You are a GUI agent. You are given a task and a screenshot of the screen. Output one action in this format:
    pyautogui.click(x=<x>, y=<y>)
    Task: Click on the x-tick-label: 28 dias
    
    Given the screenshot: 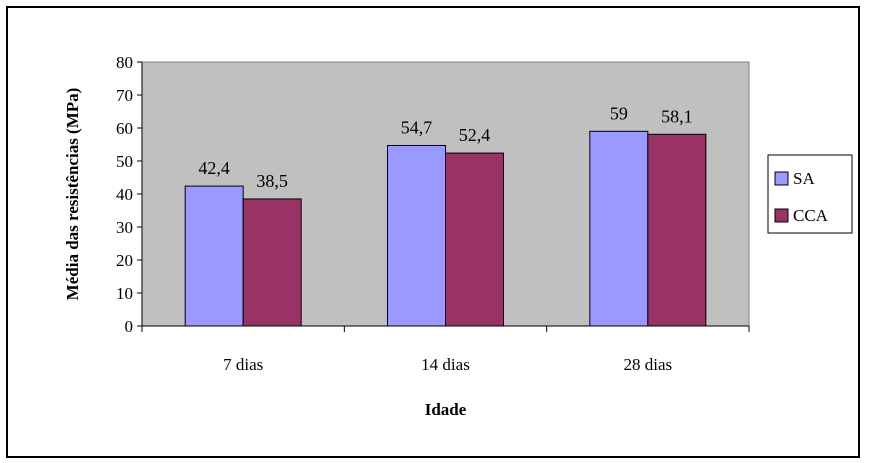 What is the action you would take?
    pyautogui.click(x=648, y=364)
    